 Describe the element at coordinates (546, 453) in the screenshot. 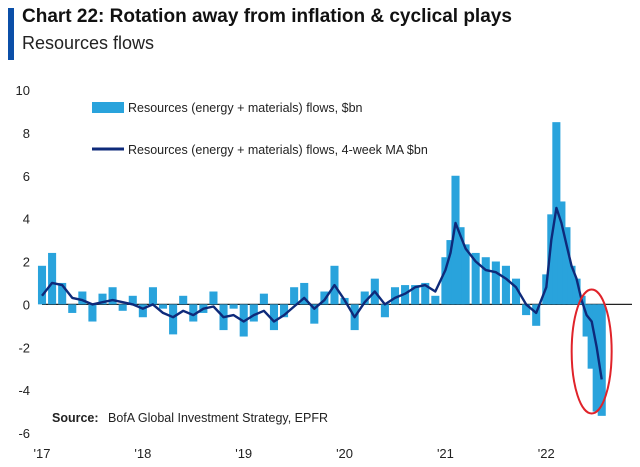

I see `x-tick-label: '22` at that location.